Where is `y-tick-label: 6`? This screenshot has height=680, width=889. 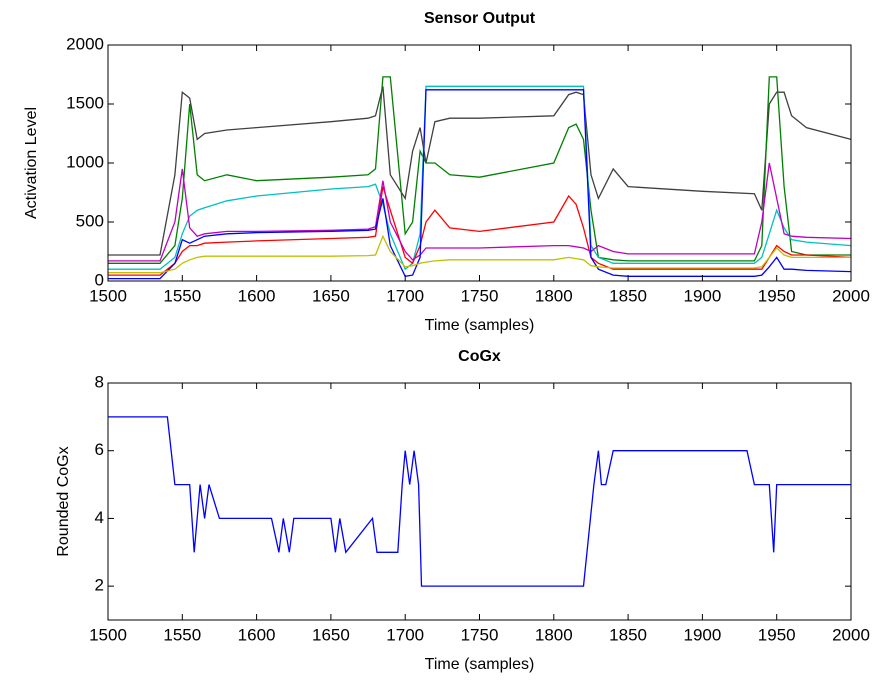 y-tick-label: 6 is located at coordinates (99, 449).